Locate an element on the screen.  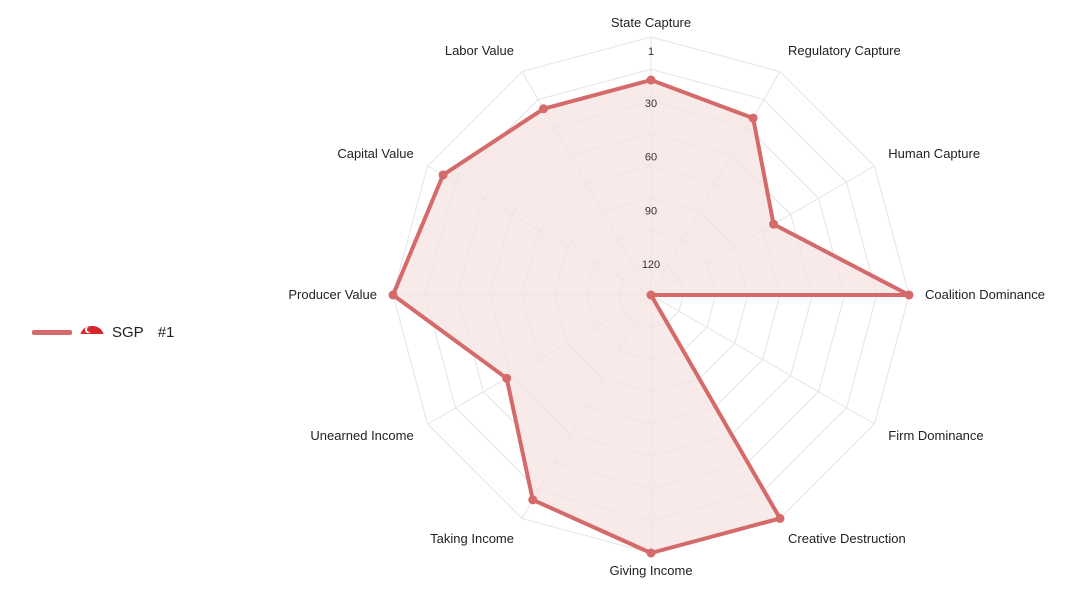
radial-tick-label: 60 is located at coordinates (651, 158).